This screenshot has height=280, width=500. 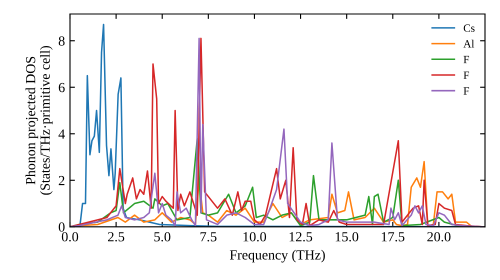 What do you see at coordinates (469, 28) in the screenshot?
I see `legend-label: Cs` at bounding box center [469, 28].